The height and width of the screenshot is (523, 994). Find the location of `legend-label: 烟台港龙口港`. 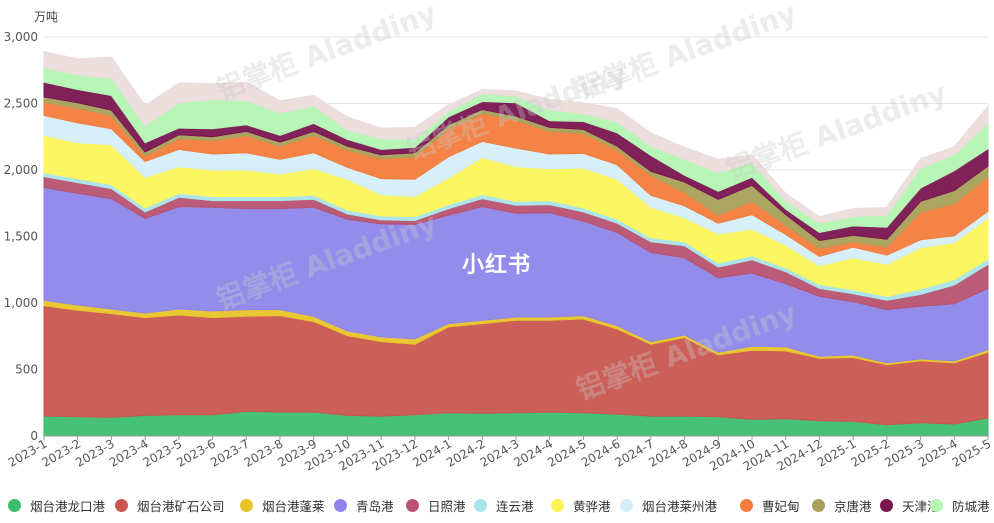

legend-label: 烟台港龙口港 is located at coordinates (68, 506).